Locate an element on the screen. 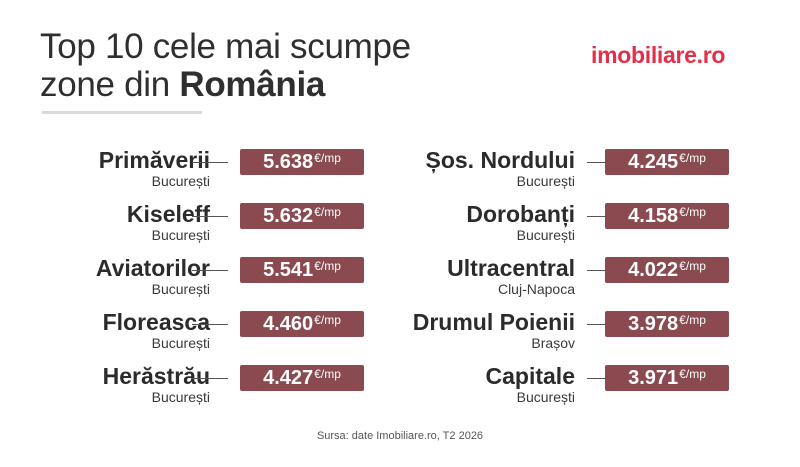  price-badge: 4.158 €/mp is located at coordinates (667, 216).